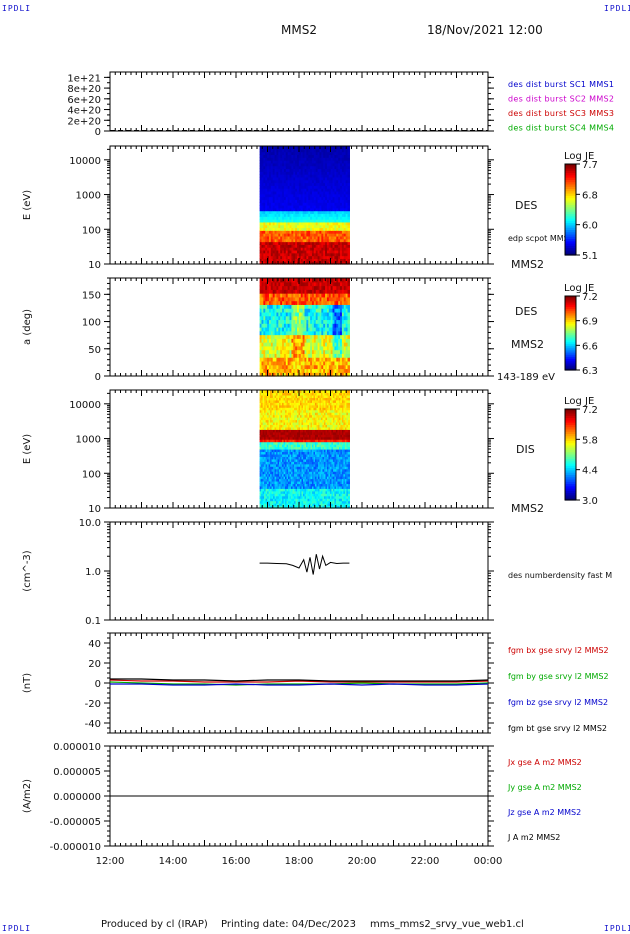 This screenshot has height=934, width=630. What do you see at coordinates (94, 265) in the screenshot?
I see `des-energy-ytick-label: 10` at bounding box center [94, 265].